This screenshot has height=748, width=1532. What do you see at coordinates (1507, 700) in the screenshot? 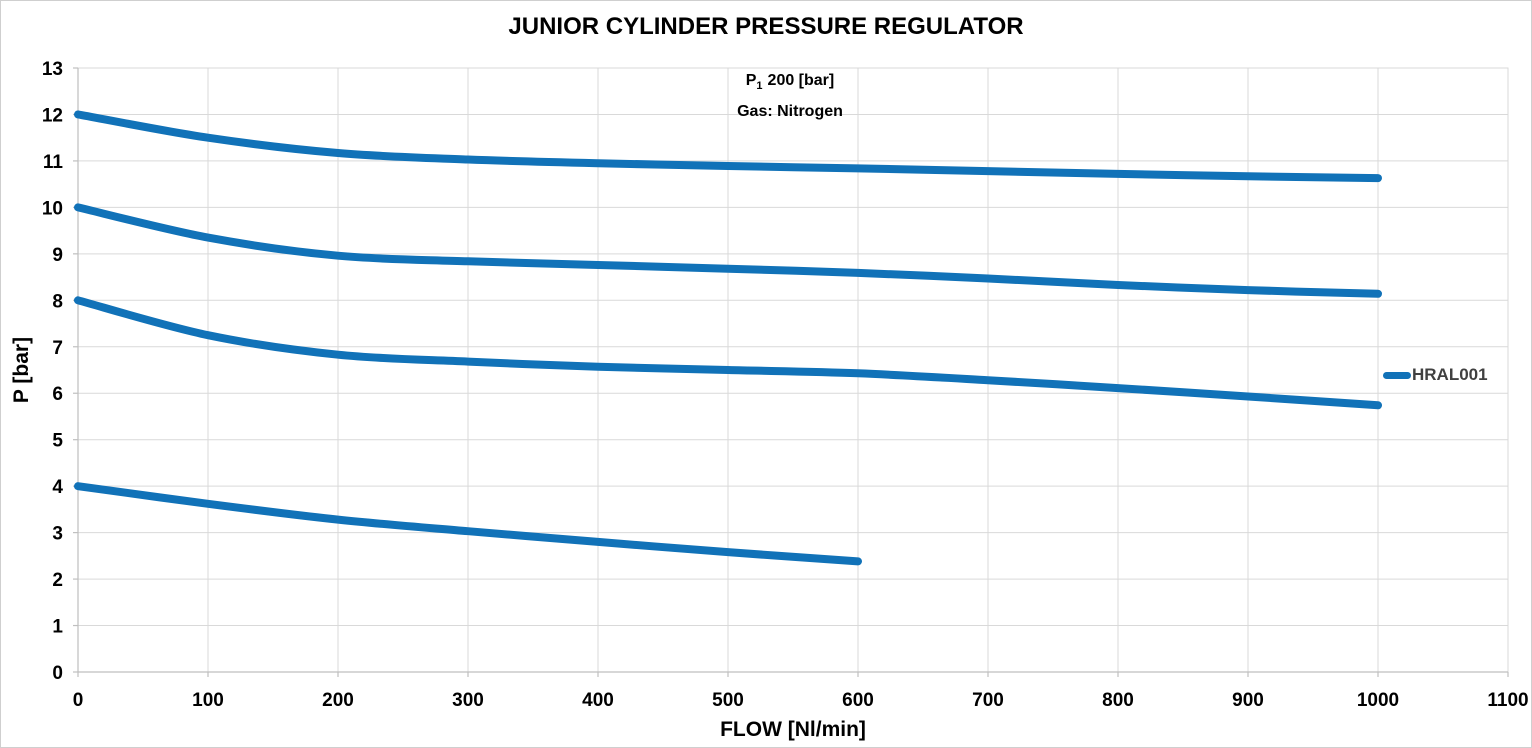
I see `x-tick-label: 1100` at bounding box center [1507, 700].